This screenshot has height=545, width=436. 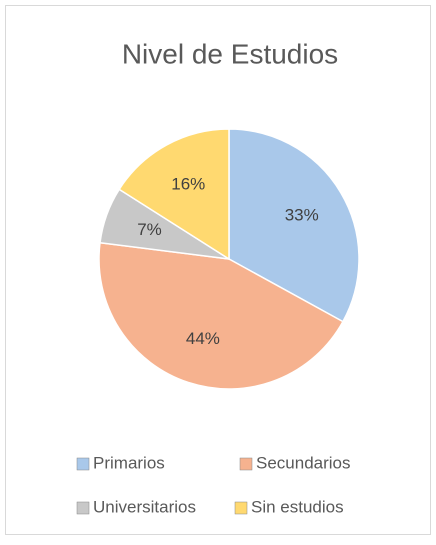 I want to click on data-label: 44%, so click(x=203, y=338).